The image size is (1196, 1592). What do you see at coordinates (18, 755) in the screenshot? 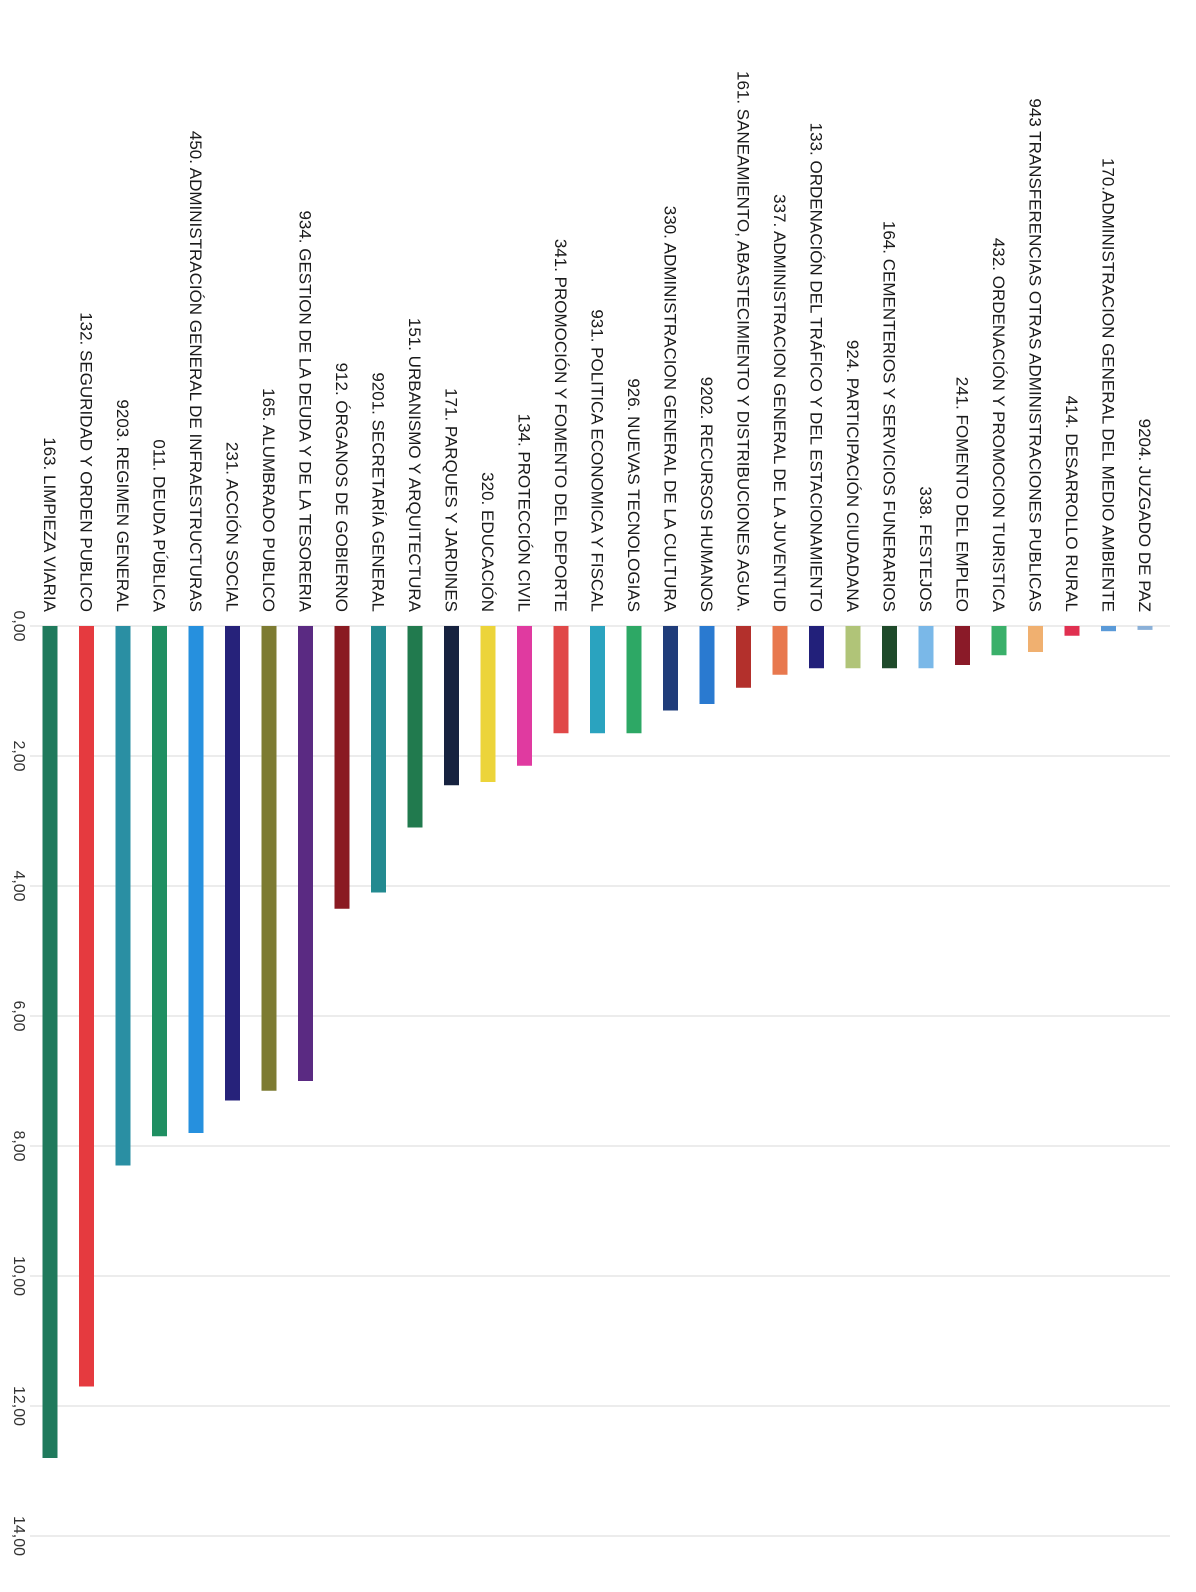
I see `value-tick-label: 2,00` at bounding box center [18, 755].